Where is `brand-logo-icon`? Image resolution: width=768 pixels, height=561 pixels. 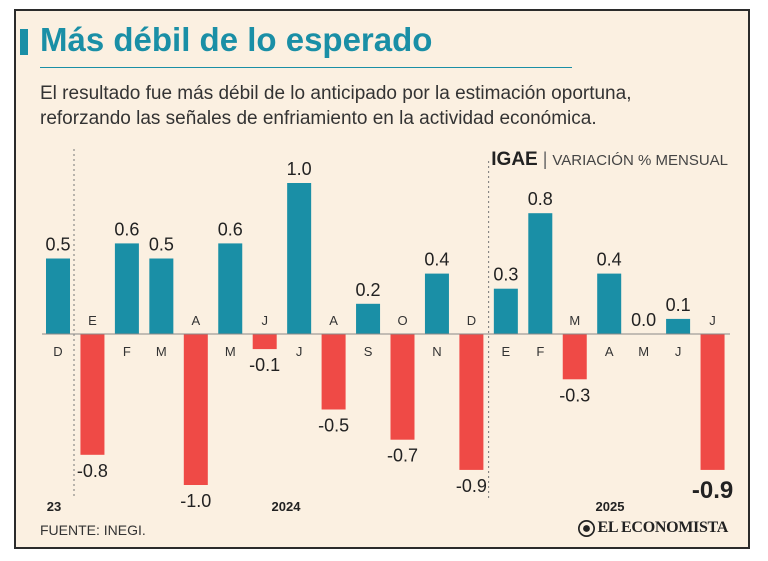
brand-logo-icon is located at coordinates (586, 528).